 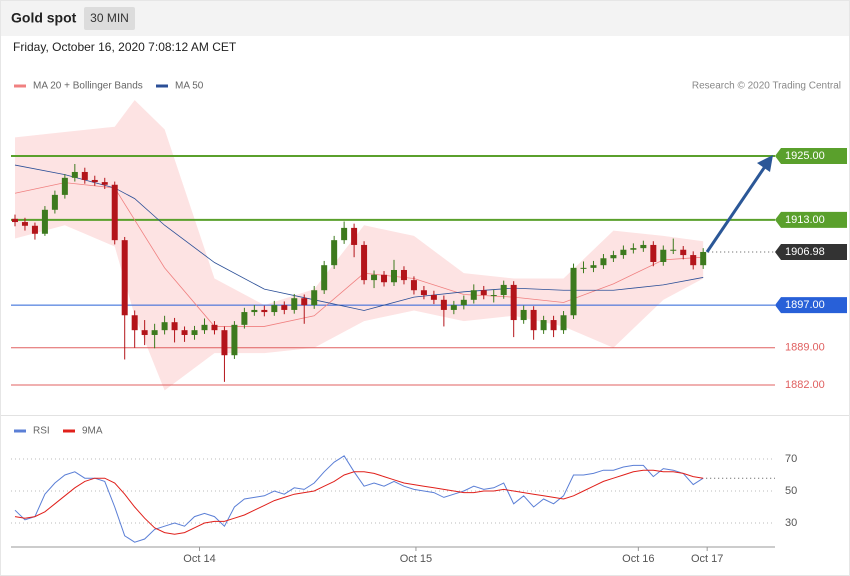 What do you see at coordinates (791, 459) in the screenshot?
I see `y-tick-label: 70` at bounding box center [791, 459].